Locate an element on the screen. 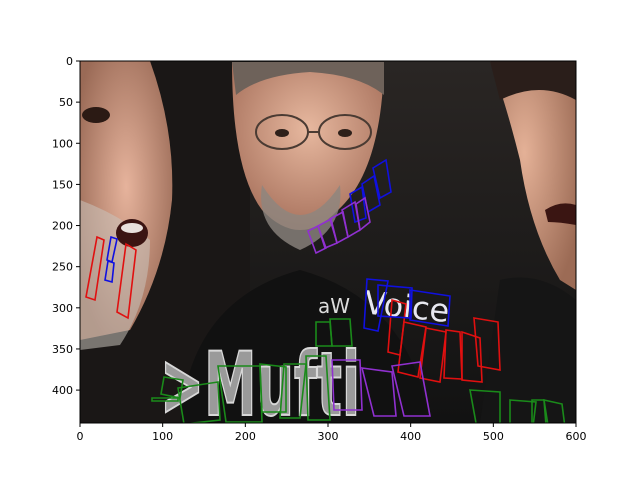  y-tick-label: 400 is located at coordinates (62, 390).